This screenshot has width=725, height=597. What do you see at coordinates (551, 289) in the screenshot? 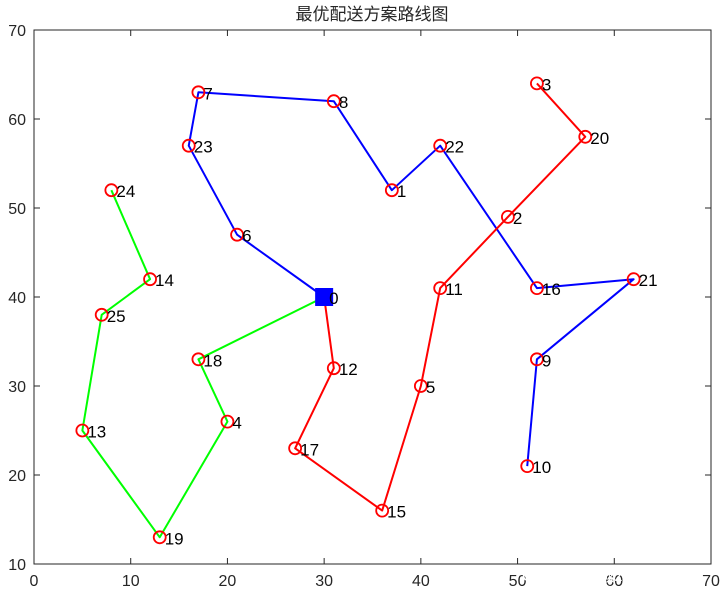
I see `node-label-16: 16` at bounding box center [551, 289].